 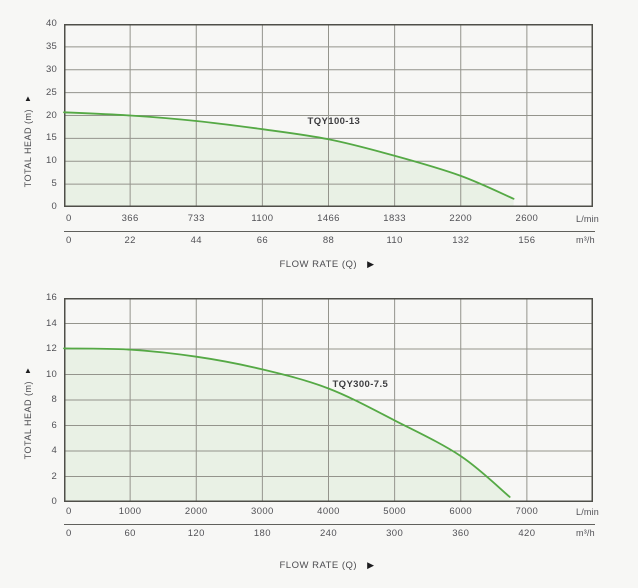 What do you see at coordinates (262, 533) in the screenshot?
I see `x-tick-label: 180` at bounding box center [262, 533].